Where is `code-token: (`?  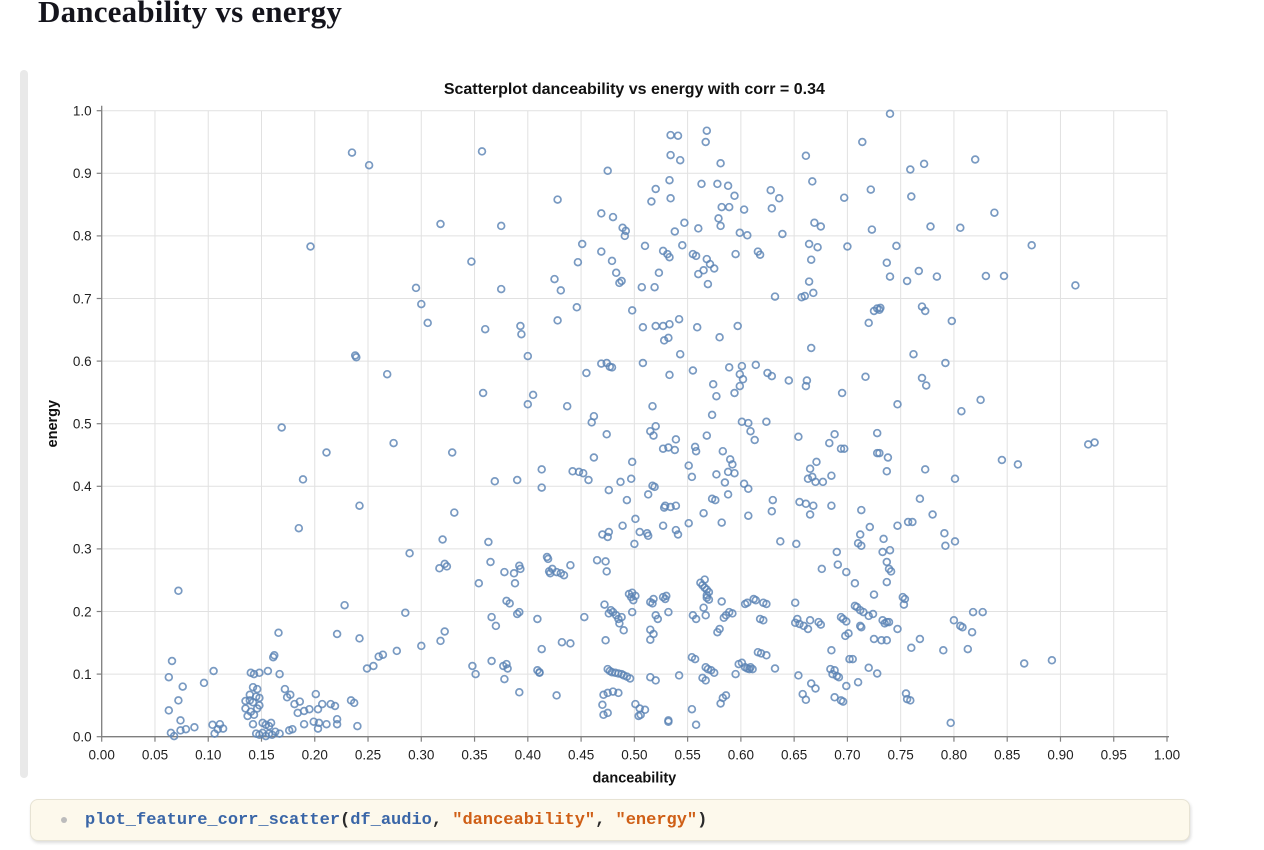 code-token: ( is located at coordinates (345, 820).